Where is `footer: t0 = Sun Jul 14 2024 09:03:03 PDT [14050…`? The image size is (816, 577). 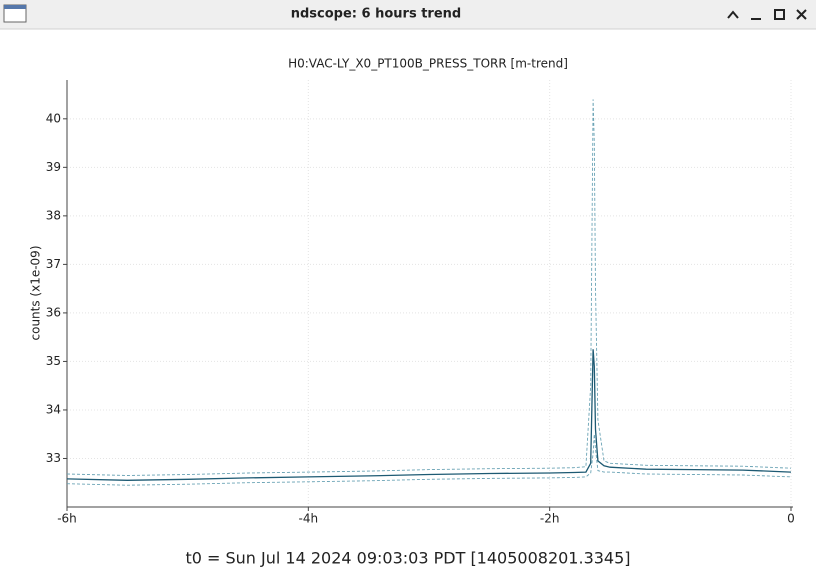 footer: t0 = Sun Jul 14 2024 09:03:03 PDT [14050… is located at coordinates (407, 558).